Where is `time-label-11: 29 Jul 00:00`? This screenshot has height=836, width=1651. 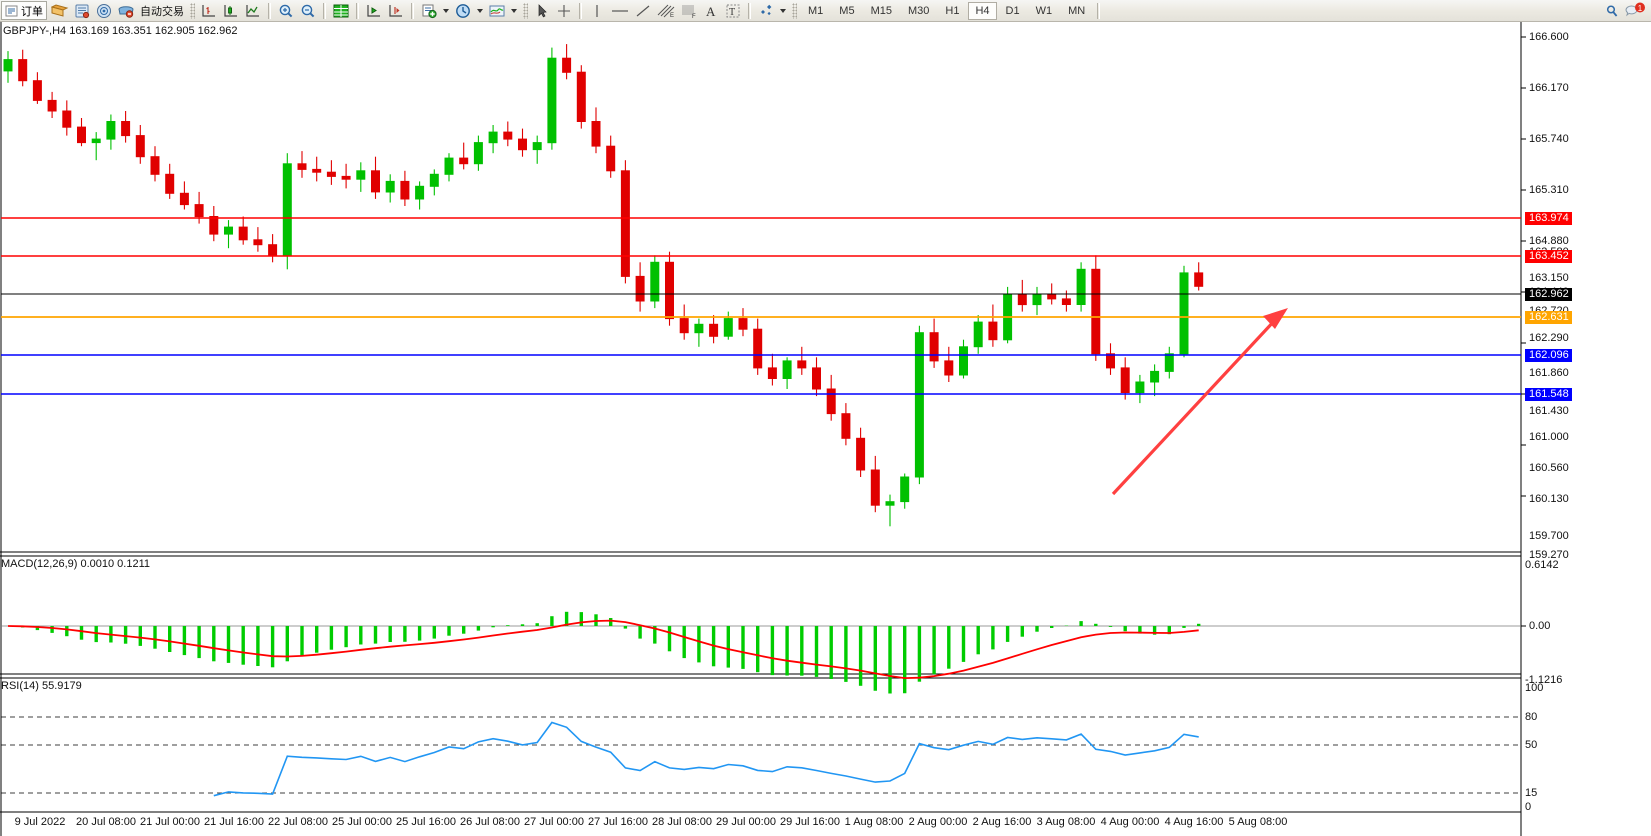 time-label-11: 29 Jul 00:00 is located at coordinates (746, 822).